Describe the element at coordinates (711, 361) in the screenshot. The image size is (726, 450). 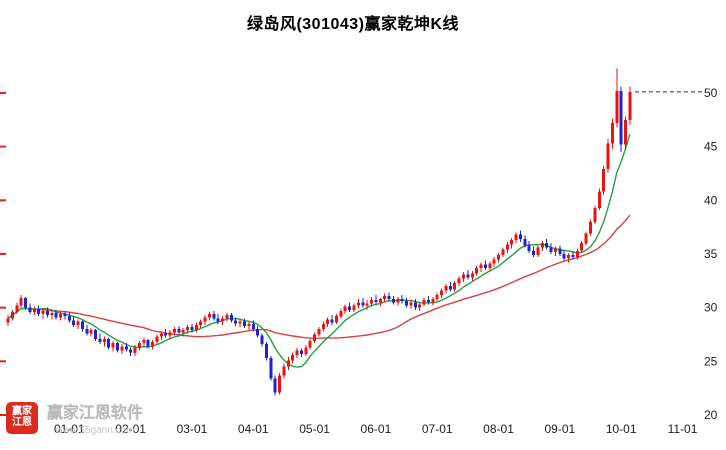
I see `y-axis-label: 25` at that location.